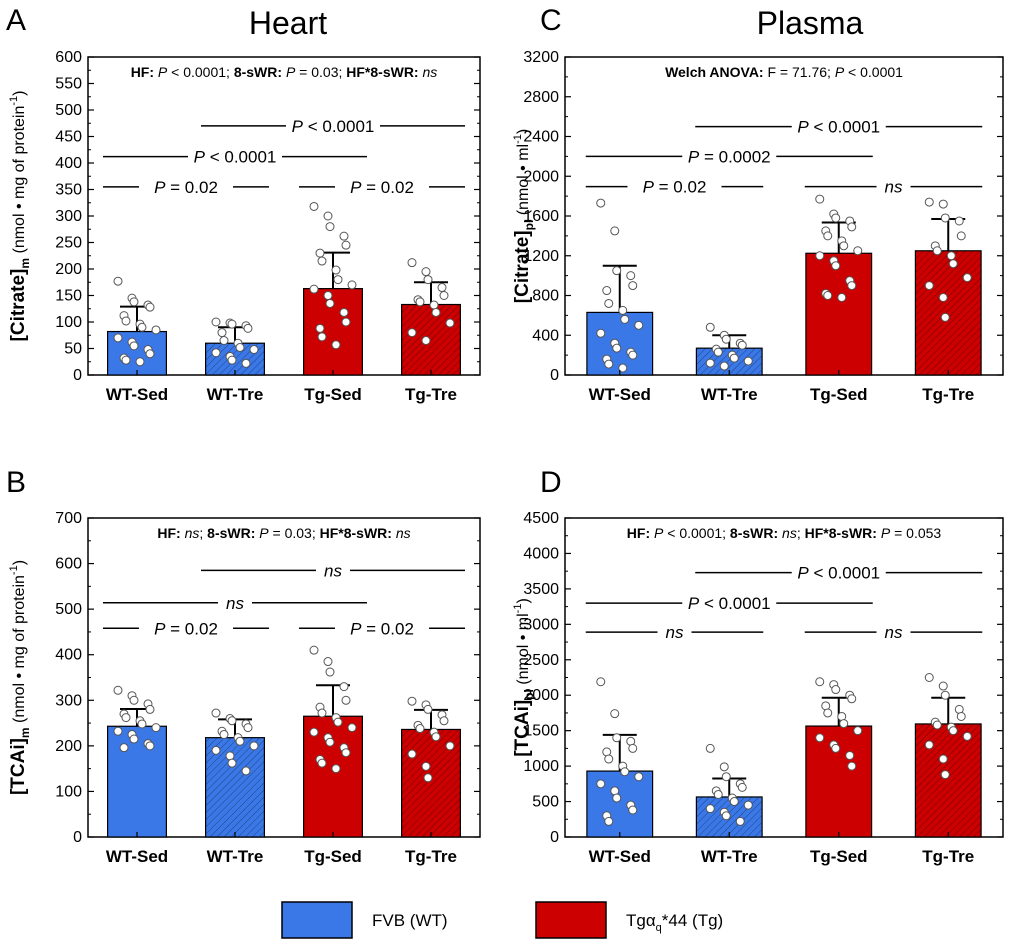  I want to click on comparison-label: ns, so click(235, 603).